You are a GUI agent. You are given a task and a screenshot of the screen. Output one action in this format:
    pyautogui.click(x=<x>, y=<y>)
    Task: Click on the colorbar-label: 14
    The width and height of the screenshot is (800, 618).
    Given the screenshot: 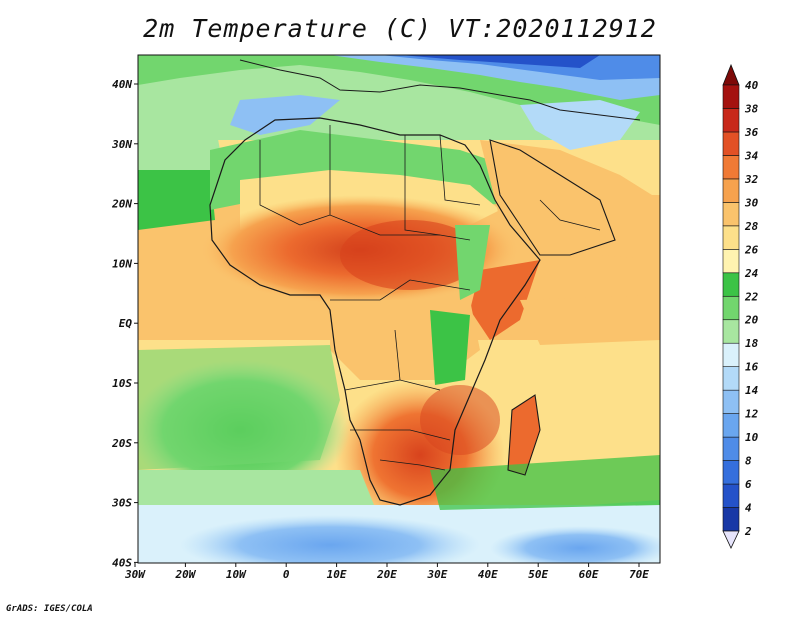 What is the action you would take?
    pyautogui.click(x=752, y=390)
    